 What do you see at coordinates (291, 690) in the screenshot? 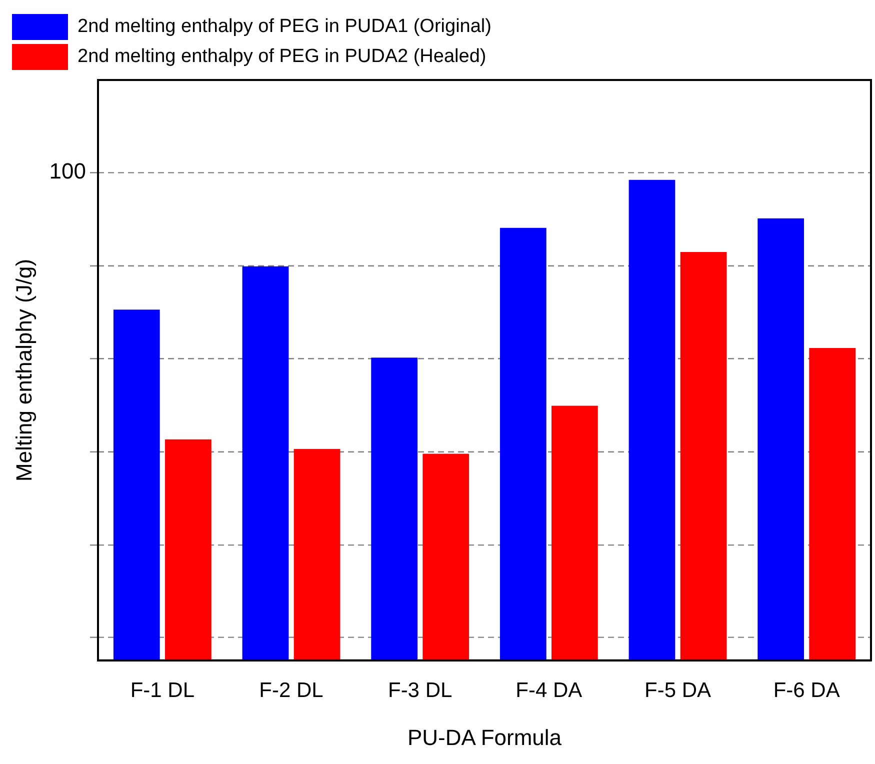
I see `x-tick-label: F-2 DL` at bounding box center [291, 690].